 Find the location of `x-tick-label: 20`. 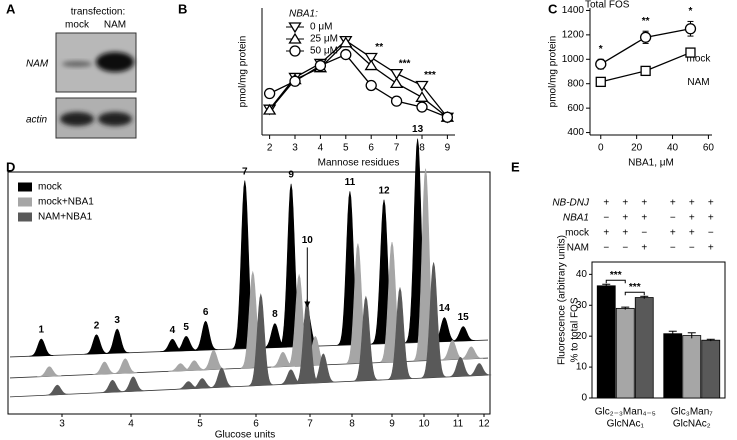

x-tick-label: 20 is located at coordinates (637, 148).